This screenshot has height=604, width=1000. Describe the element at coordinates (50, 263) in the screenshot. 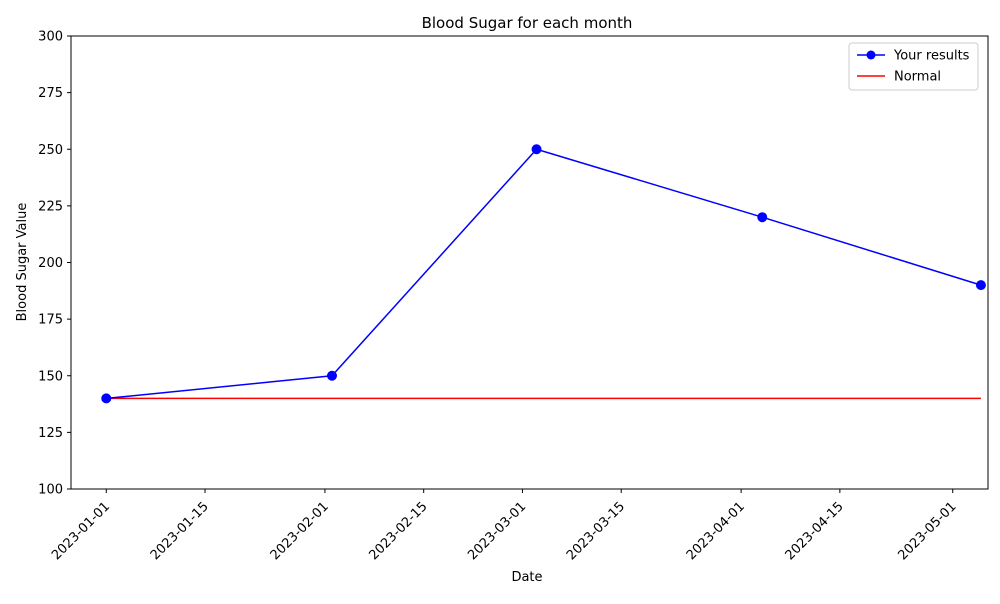

I see `y-tick-label: 200` at that location.